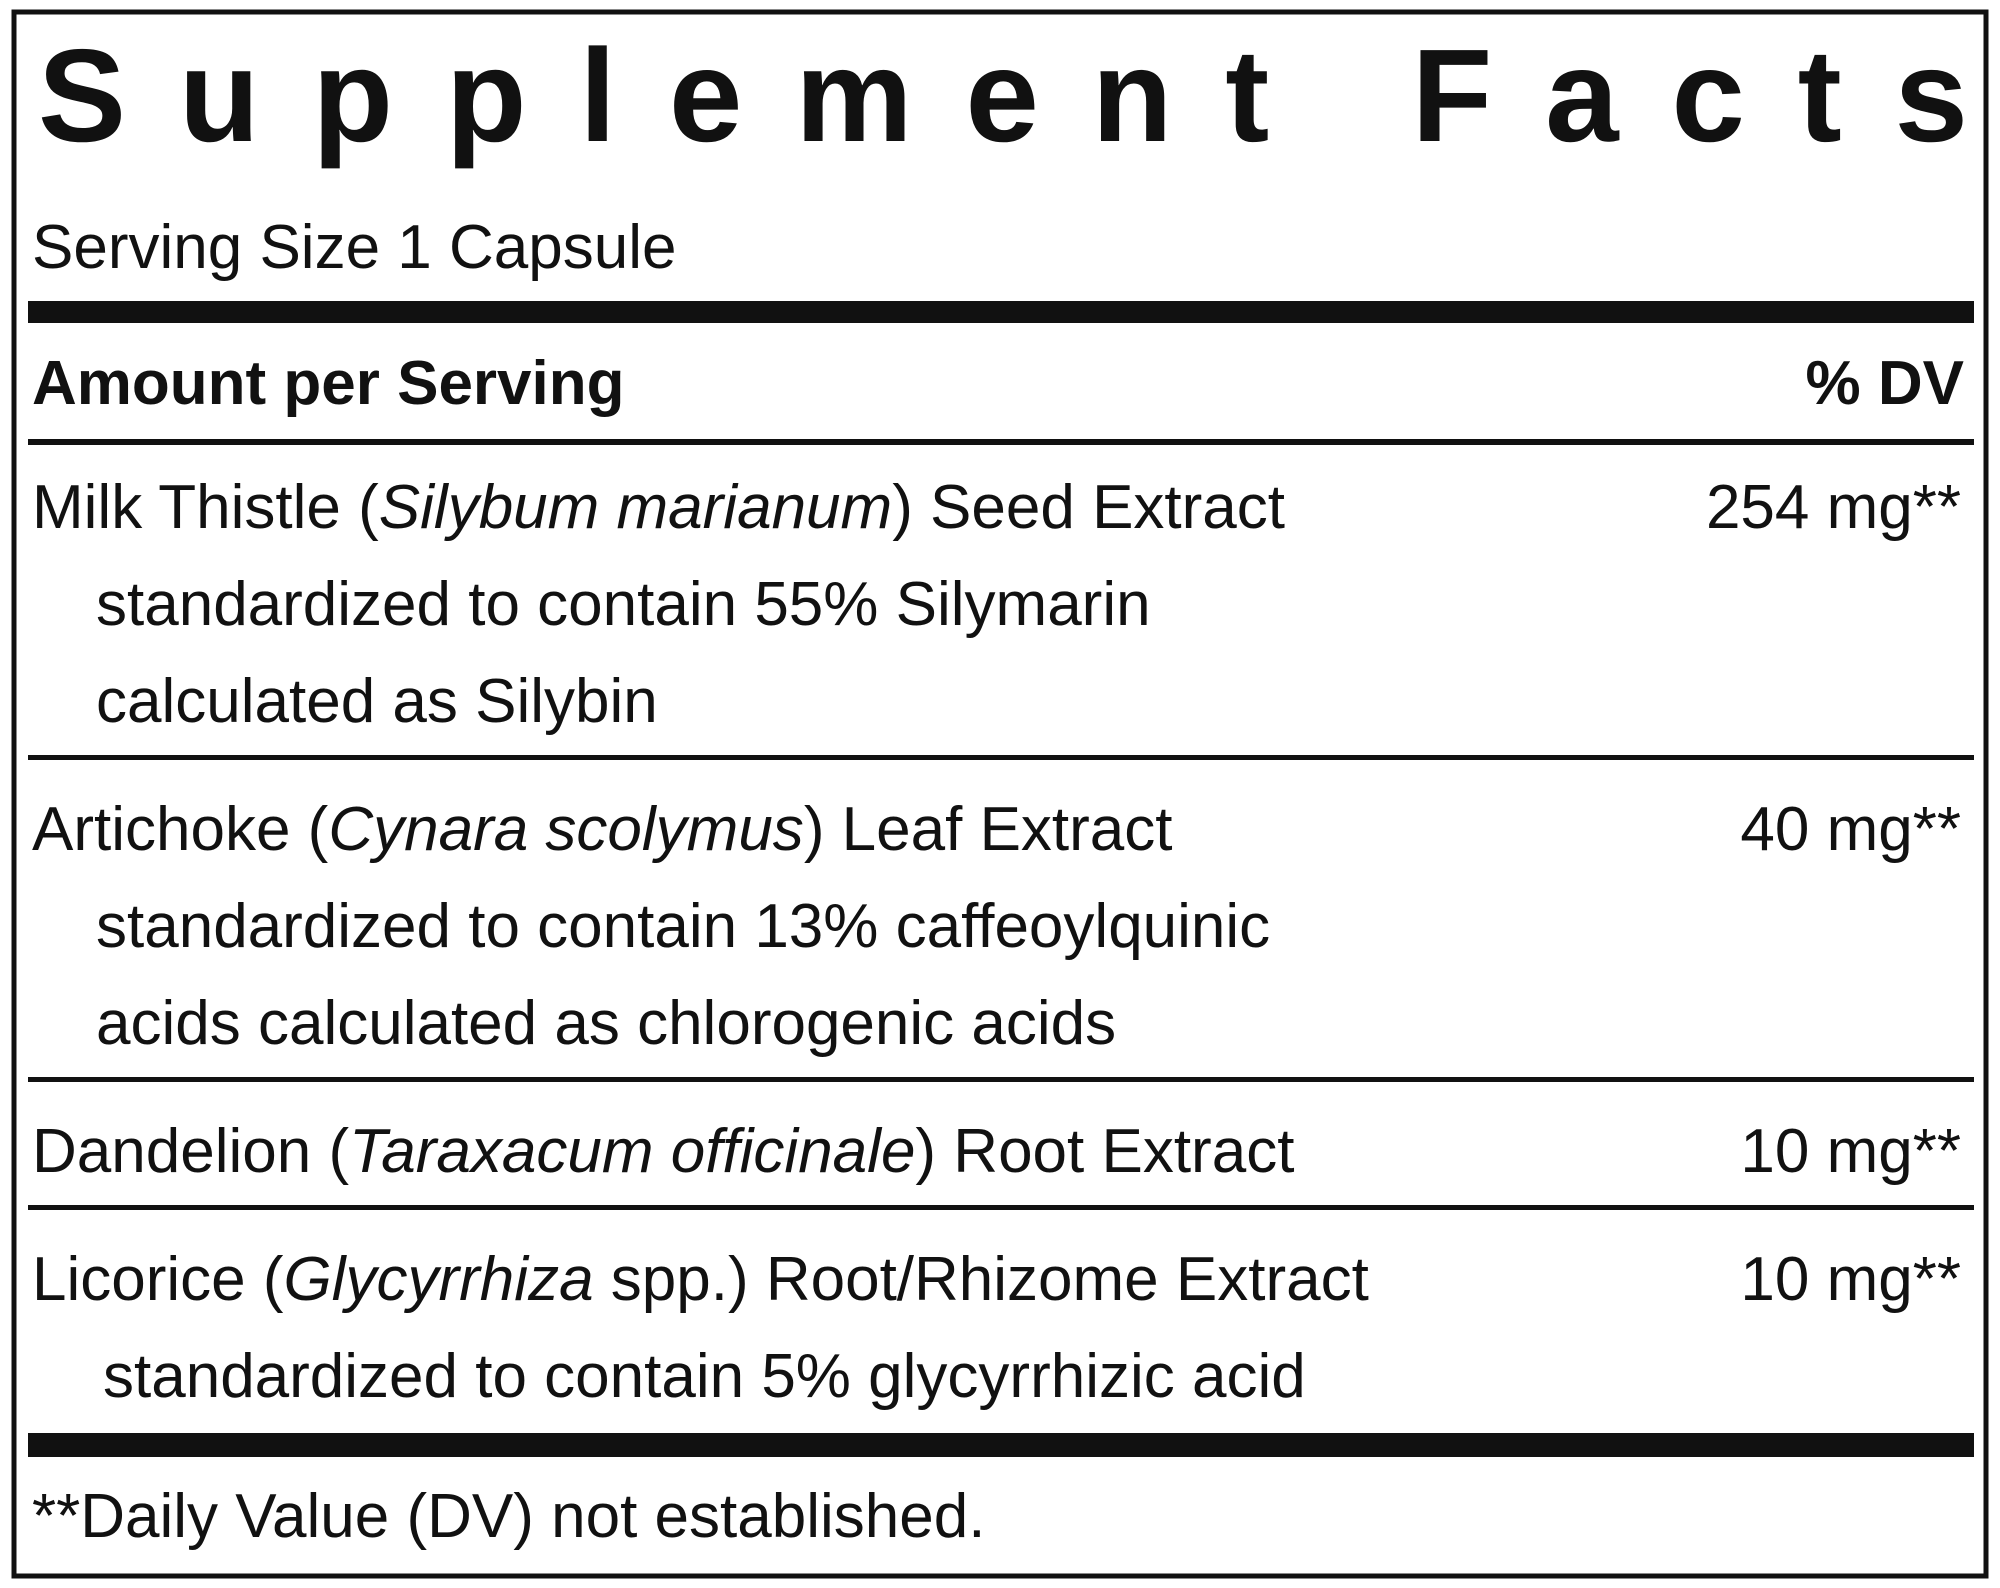  What do you see at coordinates (565, 829) in the screenshot?
I see `botanical-name: Cynara scolymus` at bounding box center [565, 829].